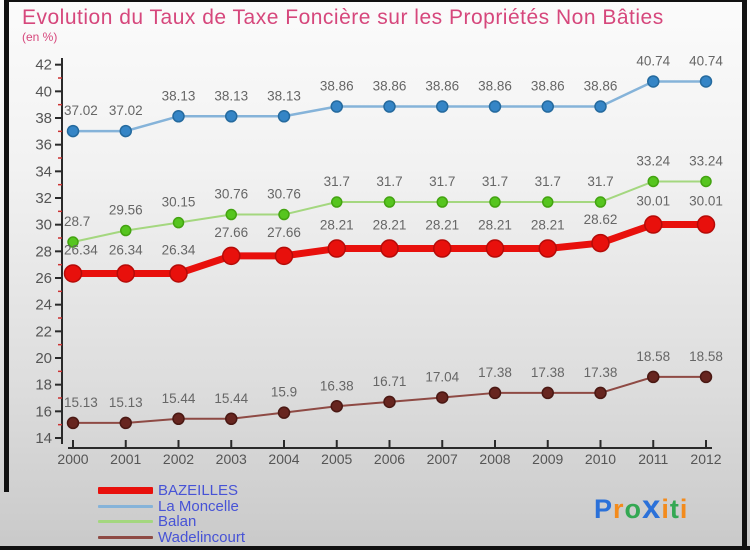 The height and width of the screenshot is (550, 750). Describe the element at coordinates (653, 459) in the screenshot. I see `x-axis-tick-label: 2011` at that location.